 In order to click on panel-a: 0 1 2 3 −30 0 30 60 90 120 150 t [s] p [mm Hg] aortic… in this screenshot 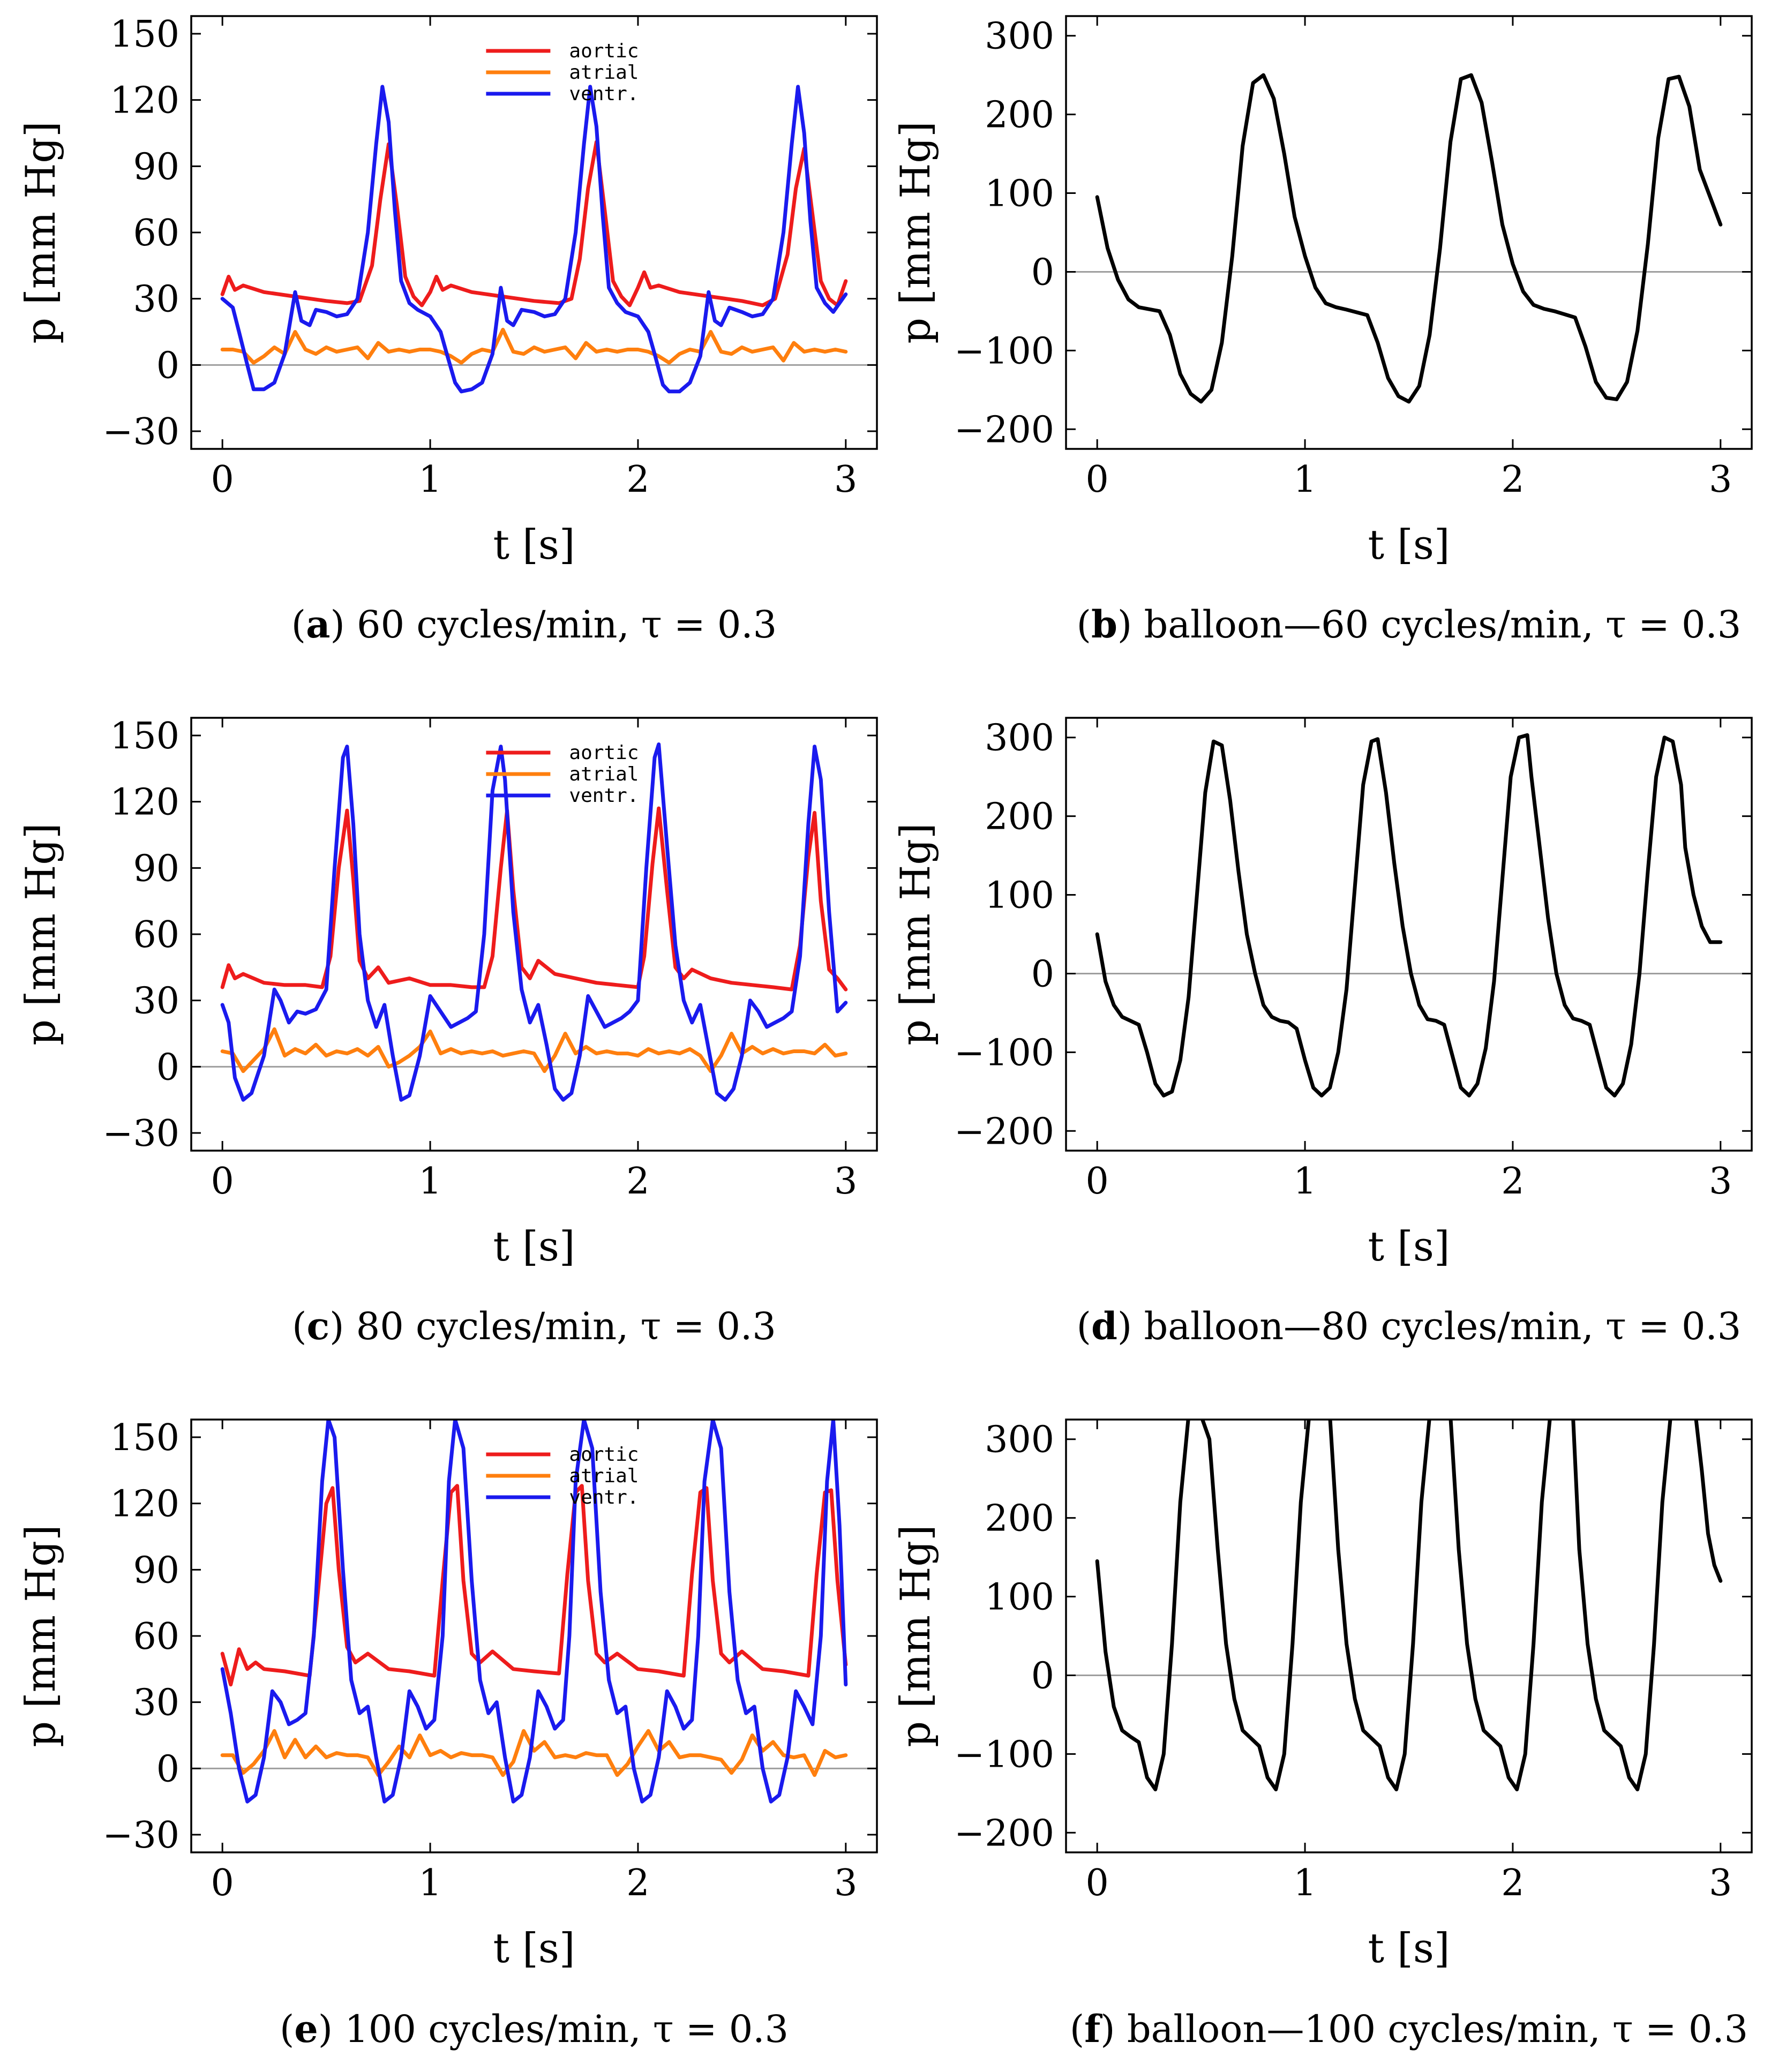, I will do `click(448, 330)`.